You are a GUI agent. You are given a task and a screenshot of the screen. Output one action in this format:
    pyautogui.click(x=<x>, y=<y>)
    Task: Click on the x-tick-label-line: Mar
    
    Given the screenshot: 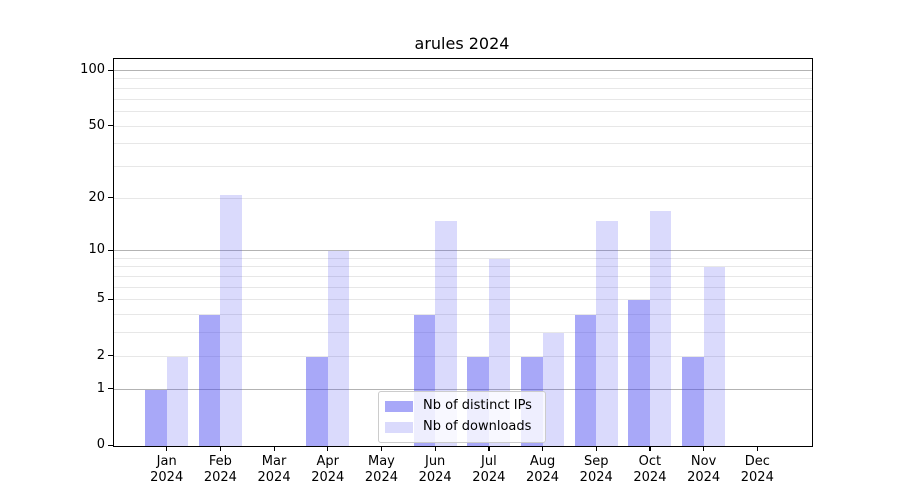 What is the action you would take?
    pyautogui.click(x=274, y=461)
    